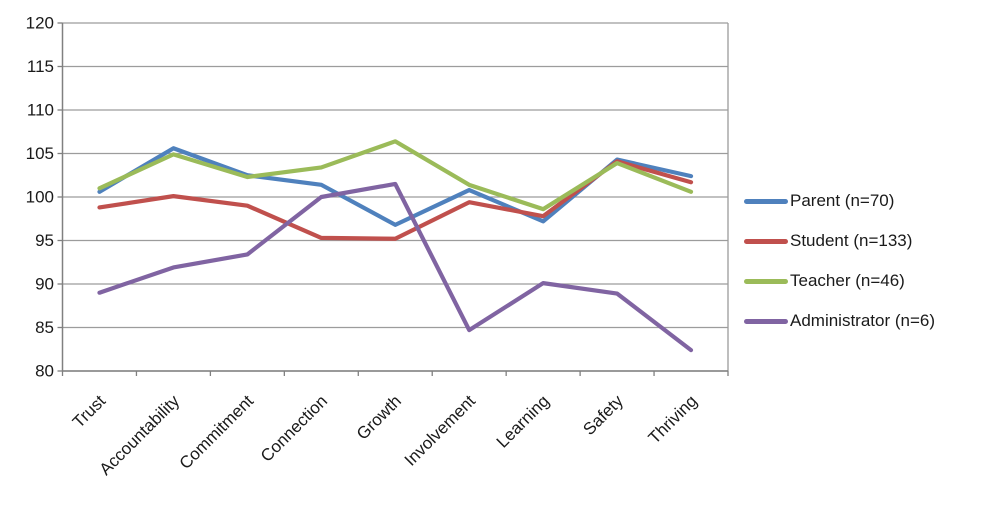 This screenshot has width=1004, height=509. What do you see at coordinates (851, 240) in the screenshot?
I see `legend-label: Student (n=133)` at bounding box center [851, 240].